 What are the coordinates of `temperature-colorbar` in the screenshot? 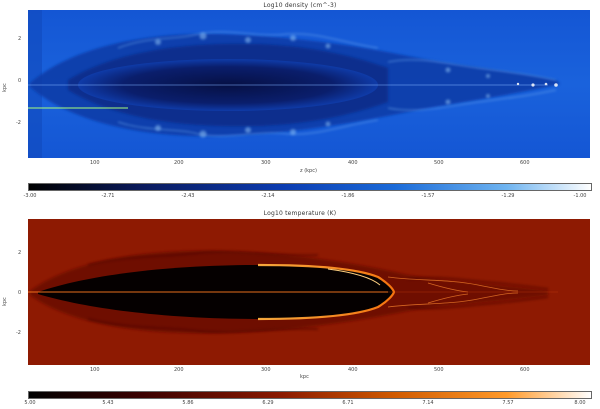 It's located at (310, 395).